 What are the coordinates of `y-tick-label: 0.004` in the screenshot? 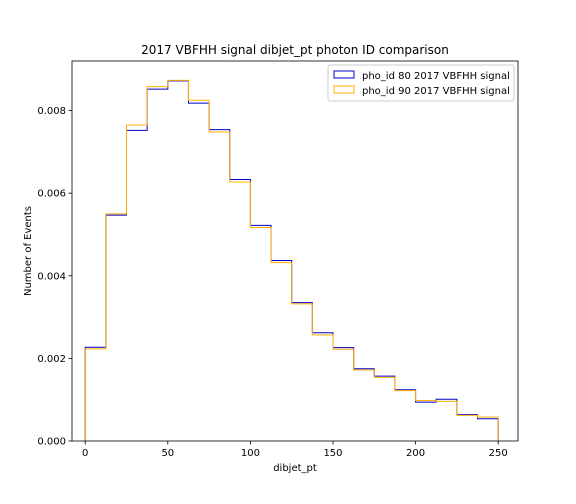 It's located at (51, 276).